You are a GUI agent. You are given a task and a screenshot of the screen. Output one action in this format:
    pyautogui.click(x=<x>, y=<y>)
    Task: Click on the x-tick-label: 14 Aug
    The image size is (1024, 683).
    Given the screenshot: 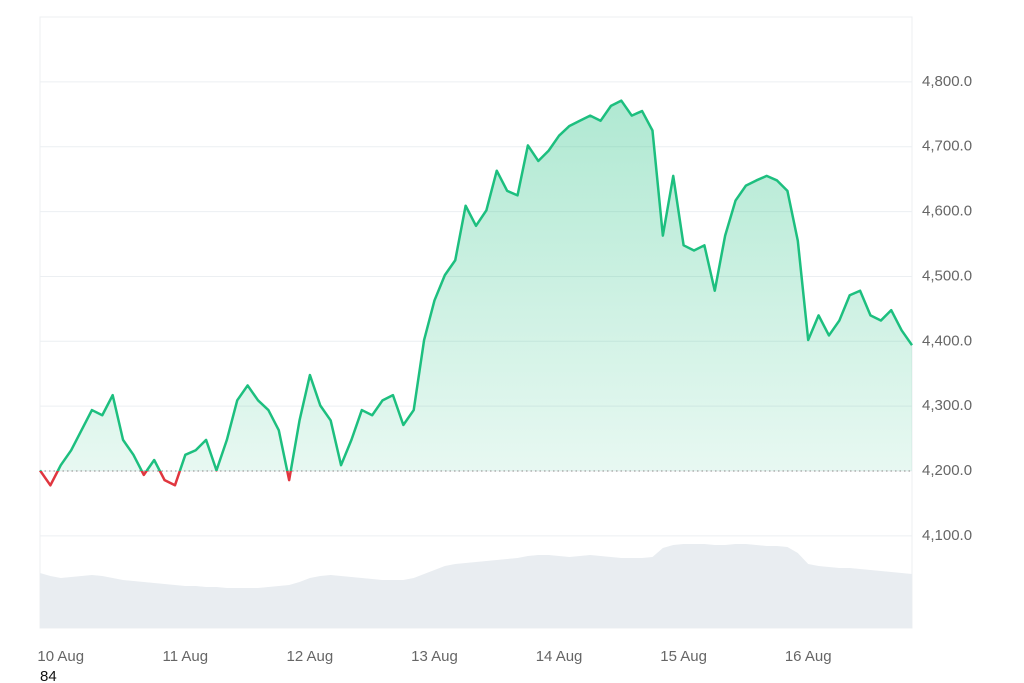 What is the action you would take?
    pyautogui.click(x=559, y=656)
    